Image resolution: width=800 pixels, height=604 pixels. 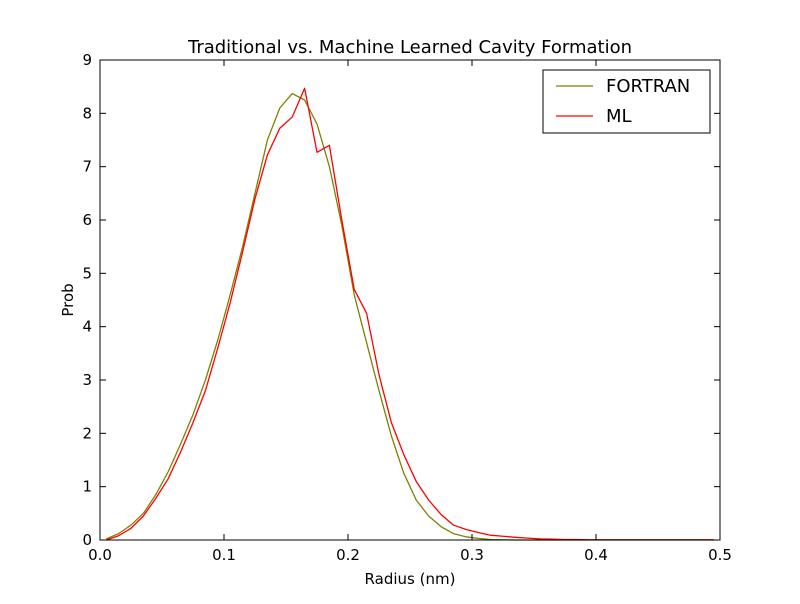 What do you see at coordinates (87, 487) in the screenshot?
I see `y-tick-label: 1` at bounding box center [87, 487].